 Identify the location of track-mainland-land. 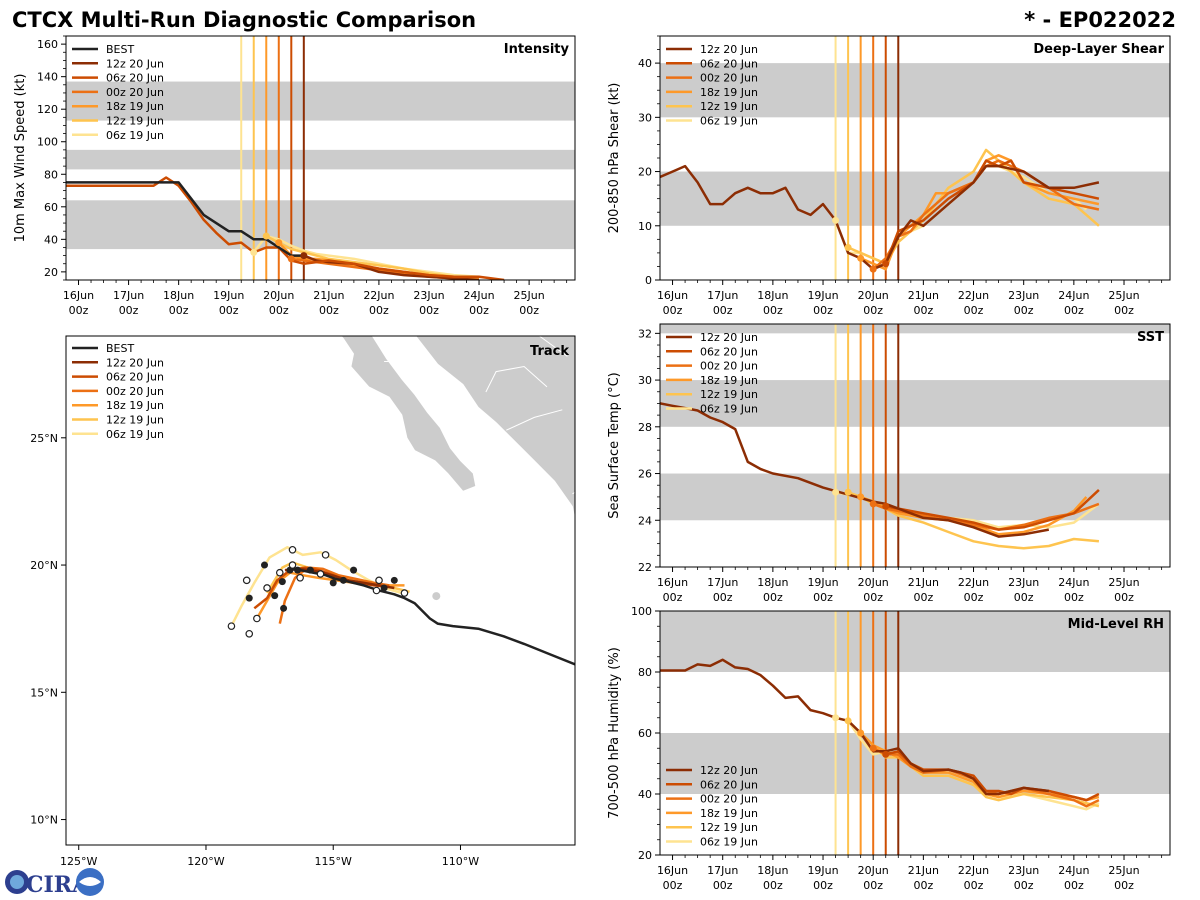
(495, 446).